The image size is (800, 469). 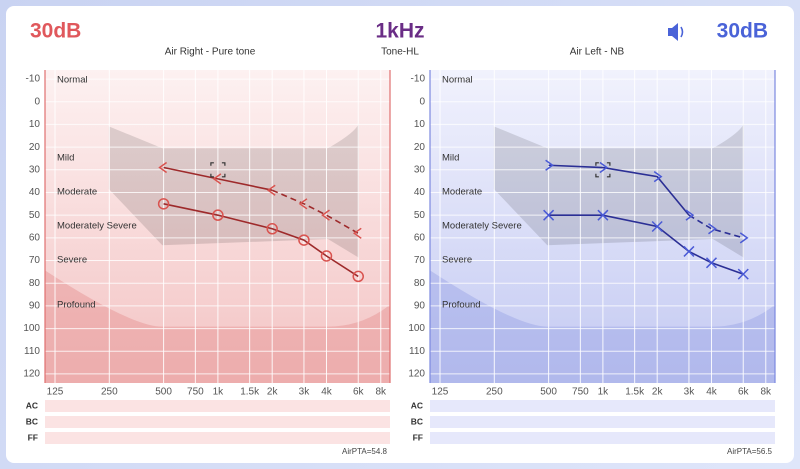 I want to click on cursor, so click(x=218, y=170).